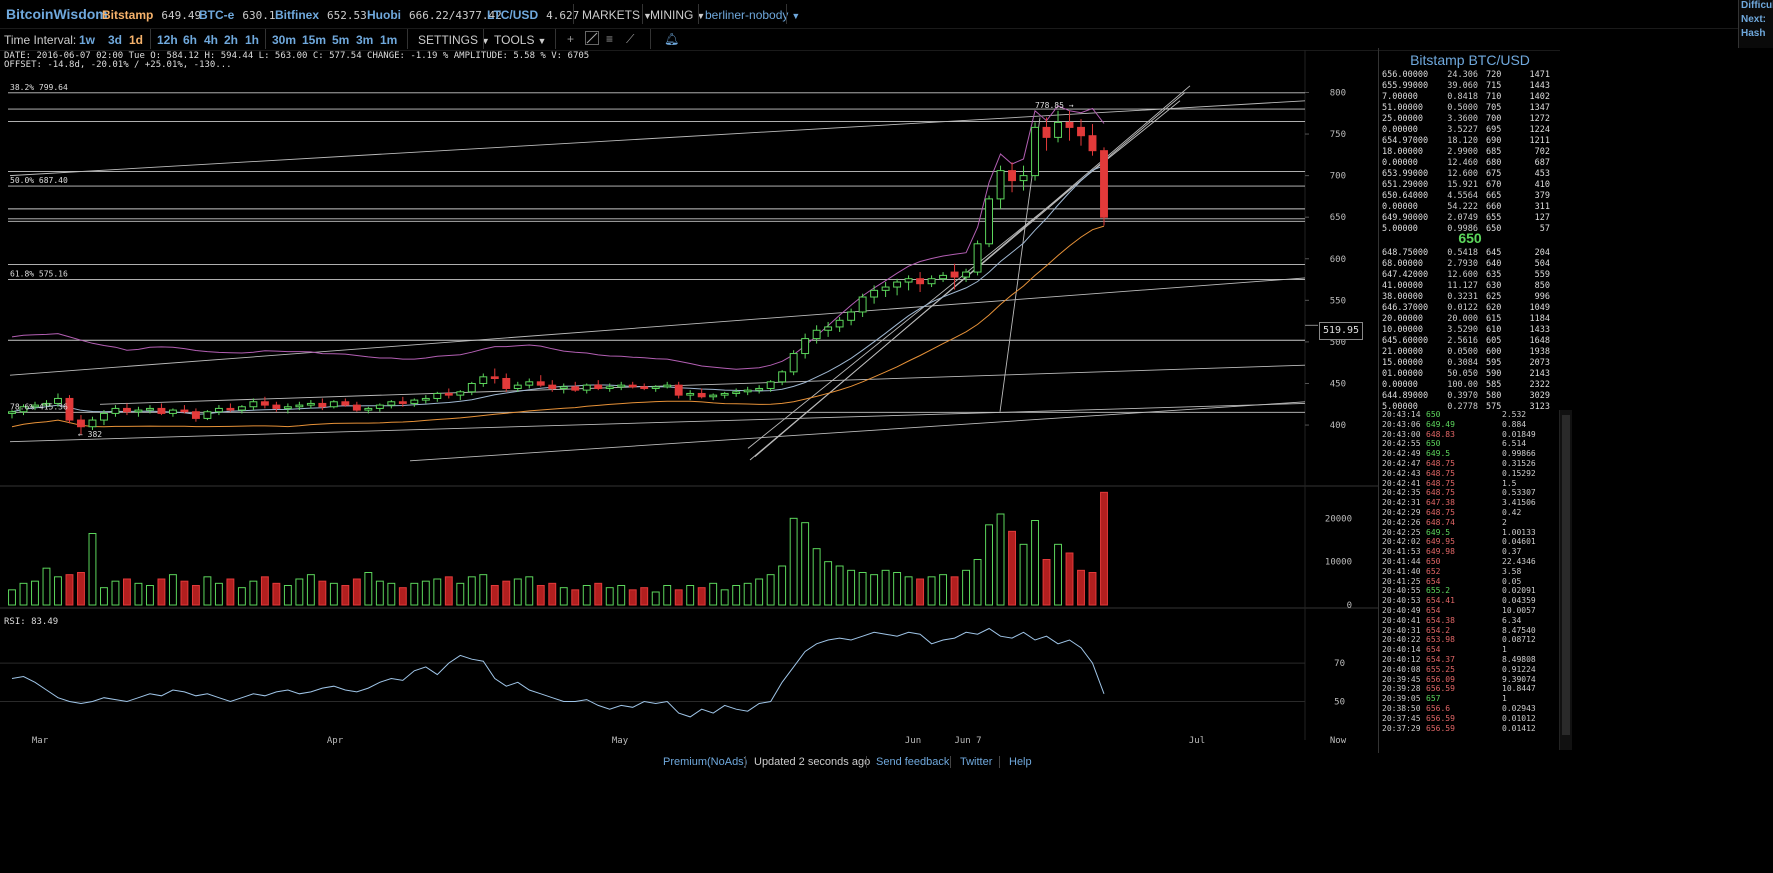  Describe the element at coordinates (617, 15) in the screenshot. I see `markets-menu: MARKETS ▼` at that location.